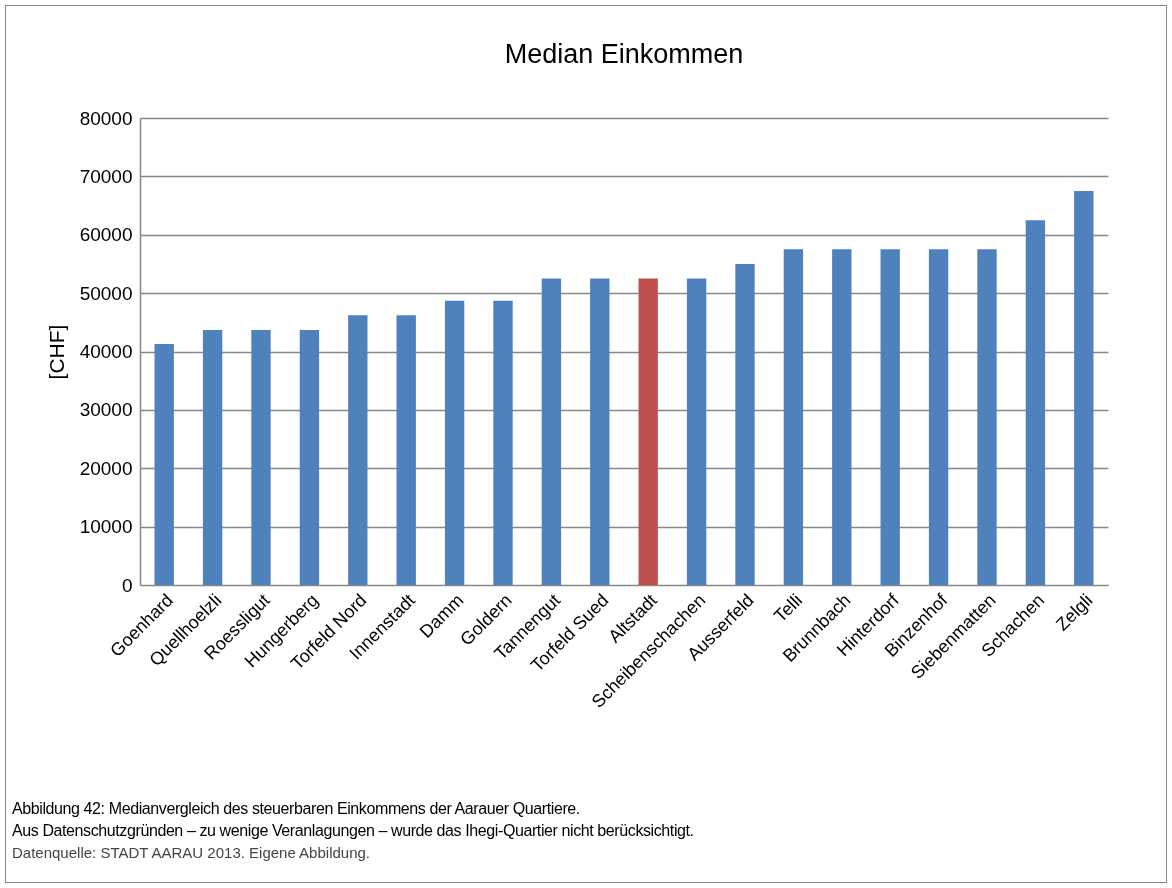 The height and width of the screenshot is (888, 1172). Describe the element at coordinates (106, 235) in the screenshot. I see `y-tick-label: 60000` at that location.